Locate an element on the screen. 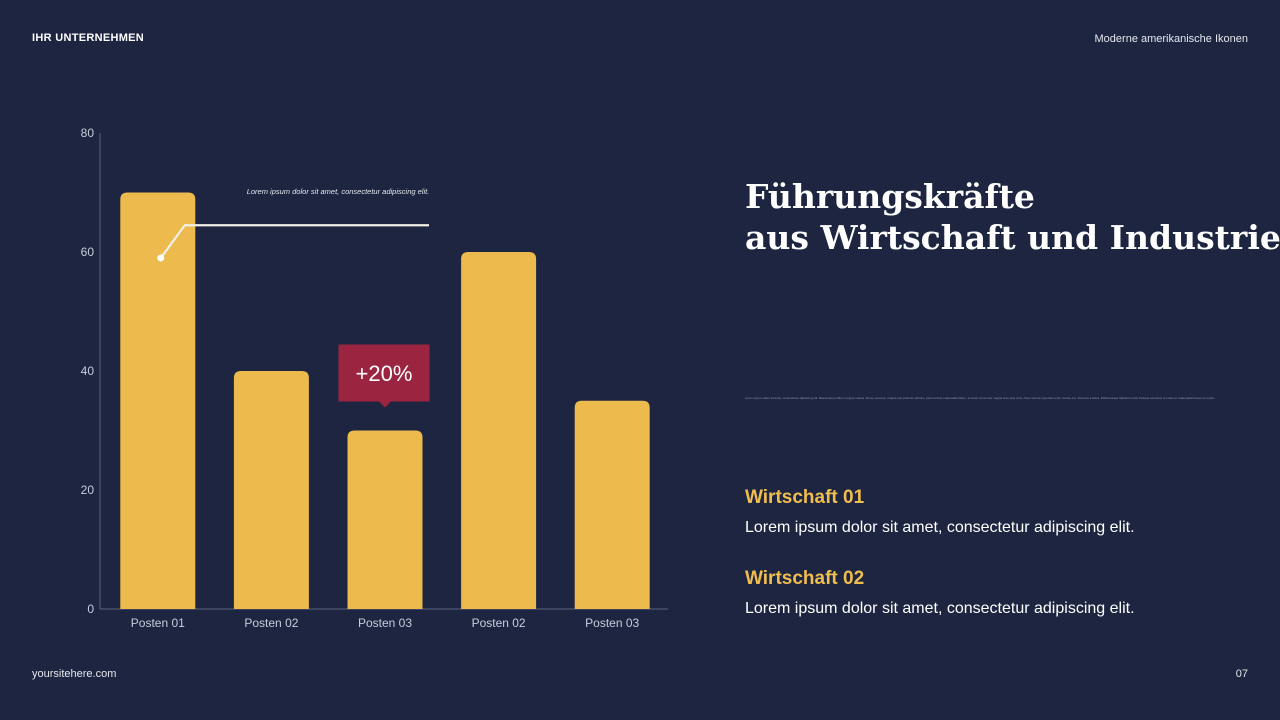 This screenshot has height=720, width=1280. y-tick-label: 60 is located at coordinates (88, 252).